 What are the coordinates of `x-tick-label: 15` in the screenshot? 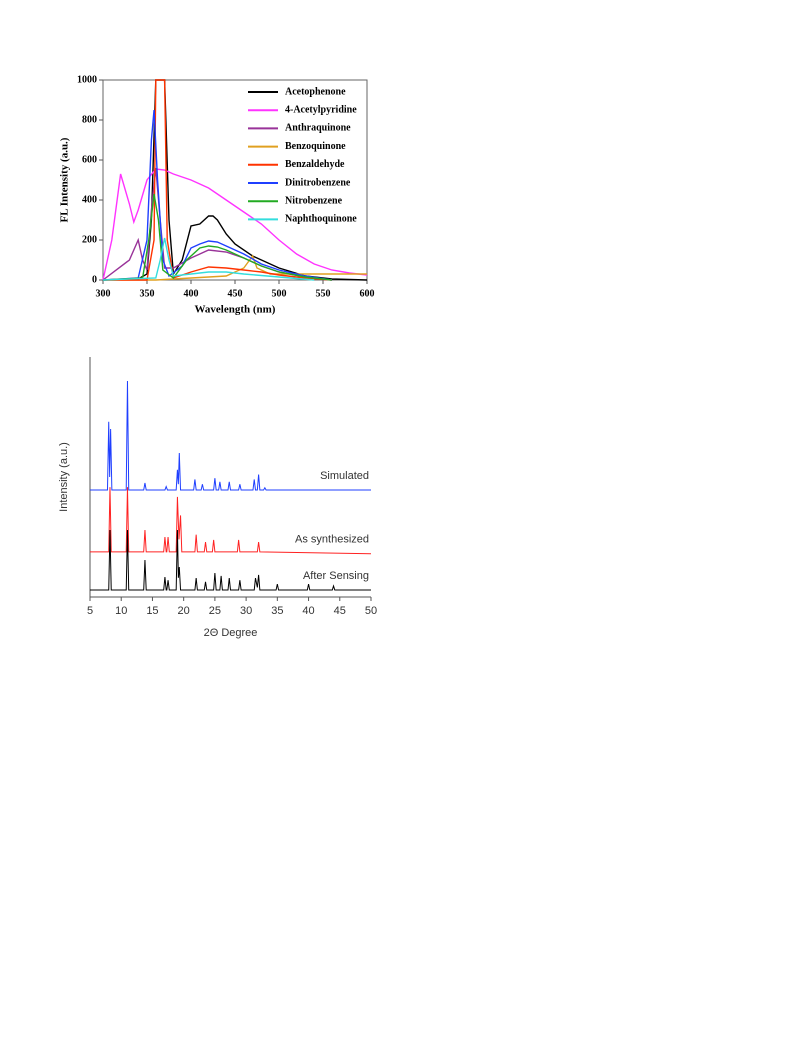 It's located at (152, 611).